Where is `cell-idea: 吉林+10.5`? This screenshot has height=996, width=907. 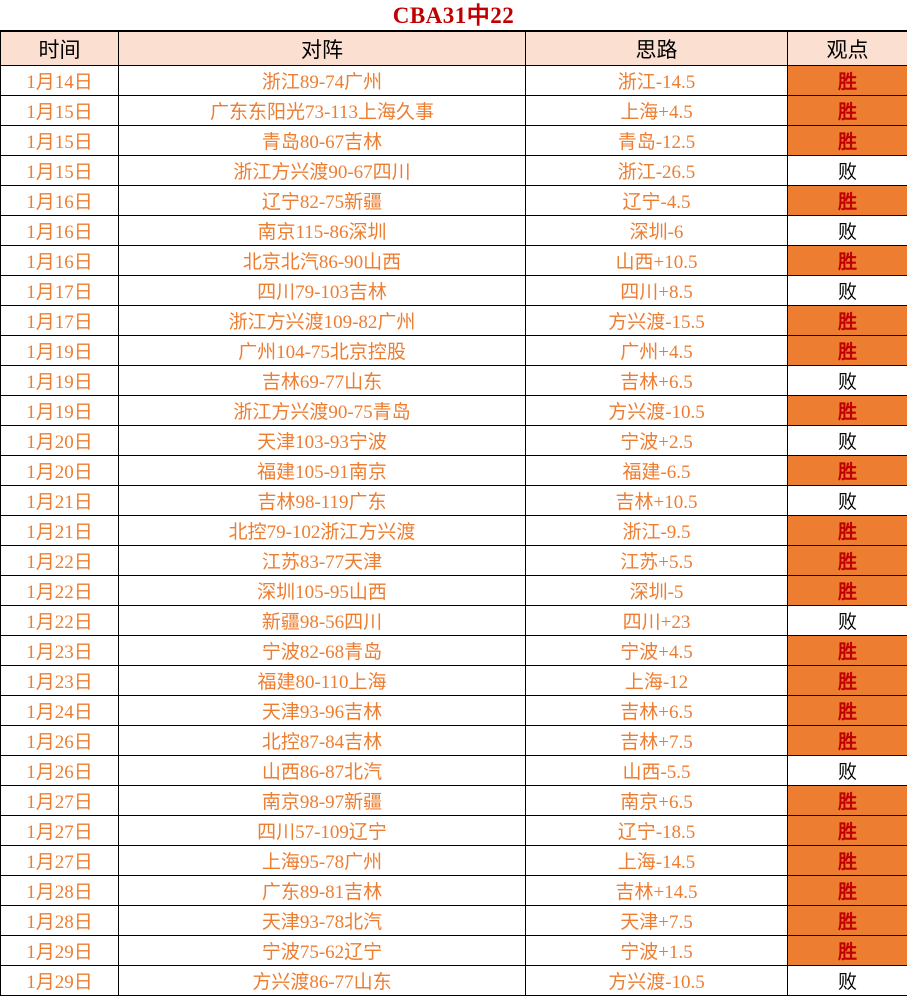 cell-idea: 吉林+10.5 is located at coordinates (657, 501).